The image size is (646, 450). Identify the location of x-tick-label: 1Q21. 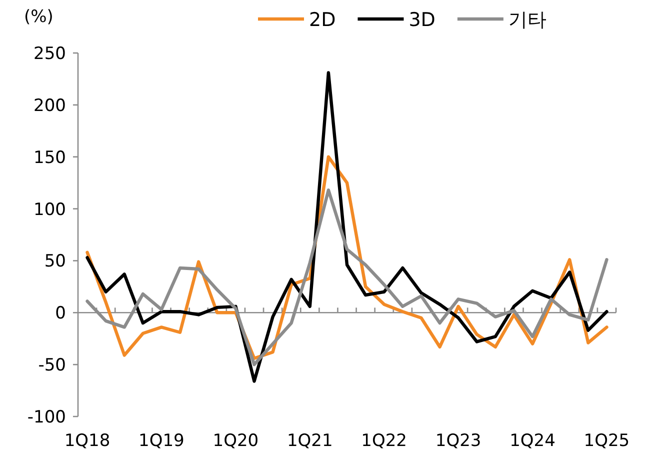
(309, 440).